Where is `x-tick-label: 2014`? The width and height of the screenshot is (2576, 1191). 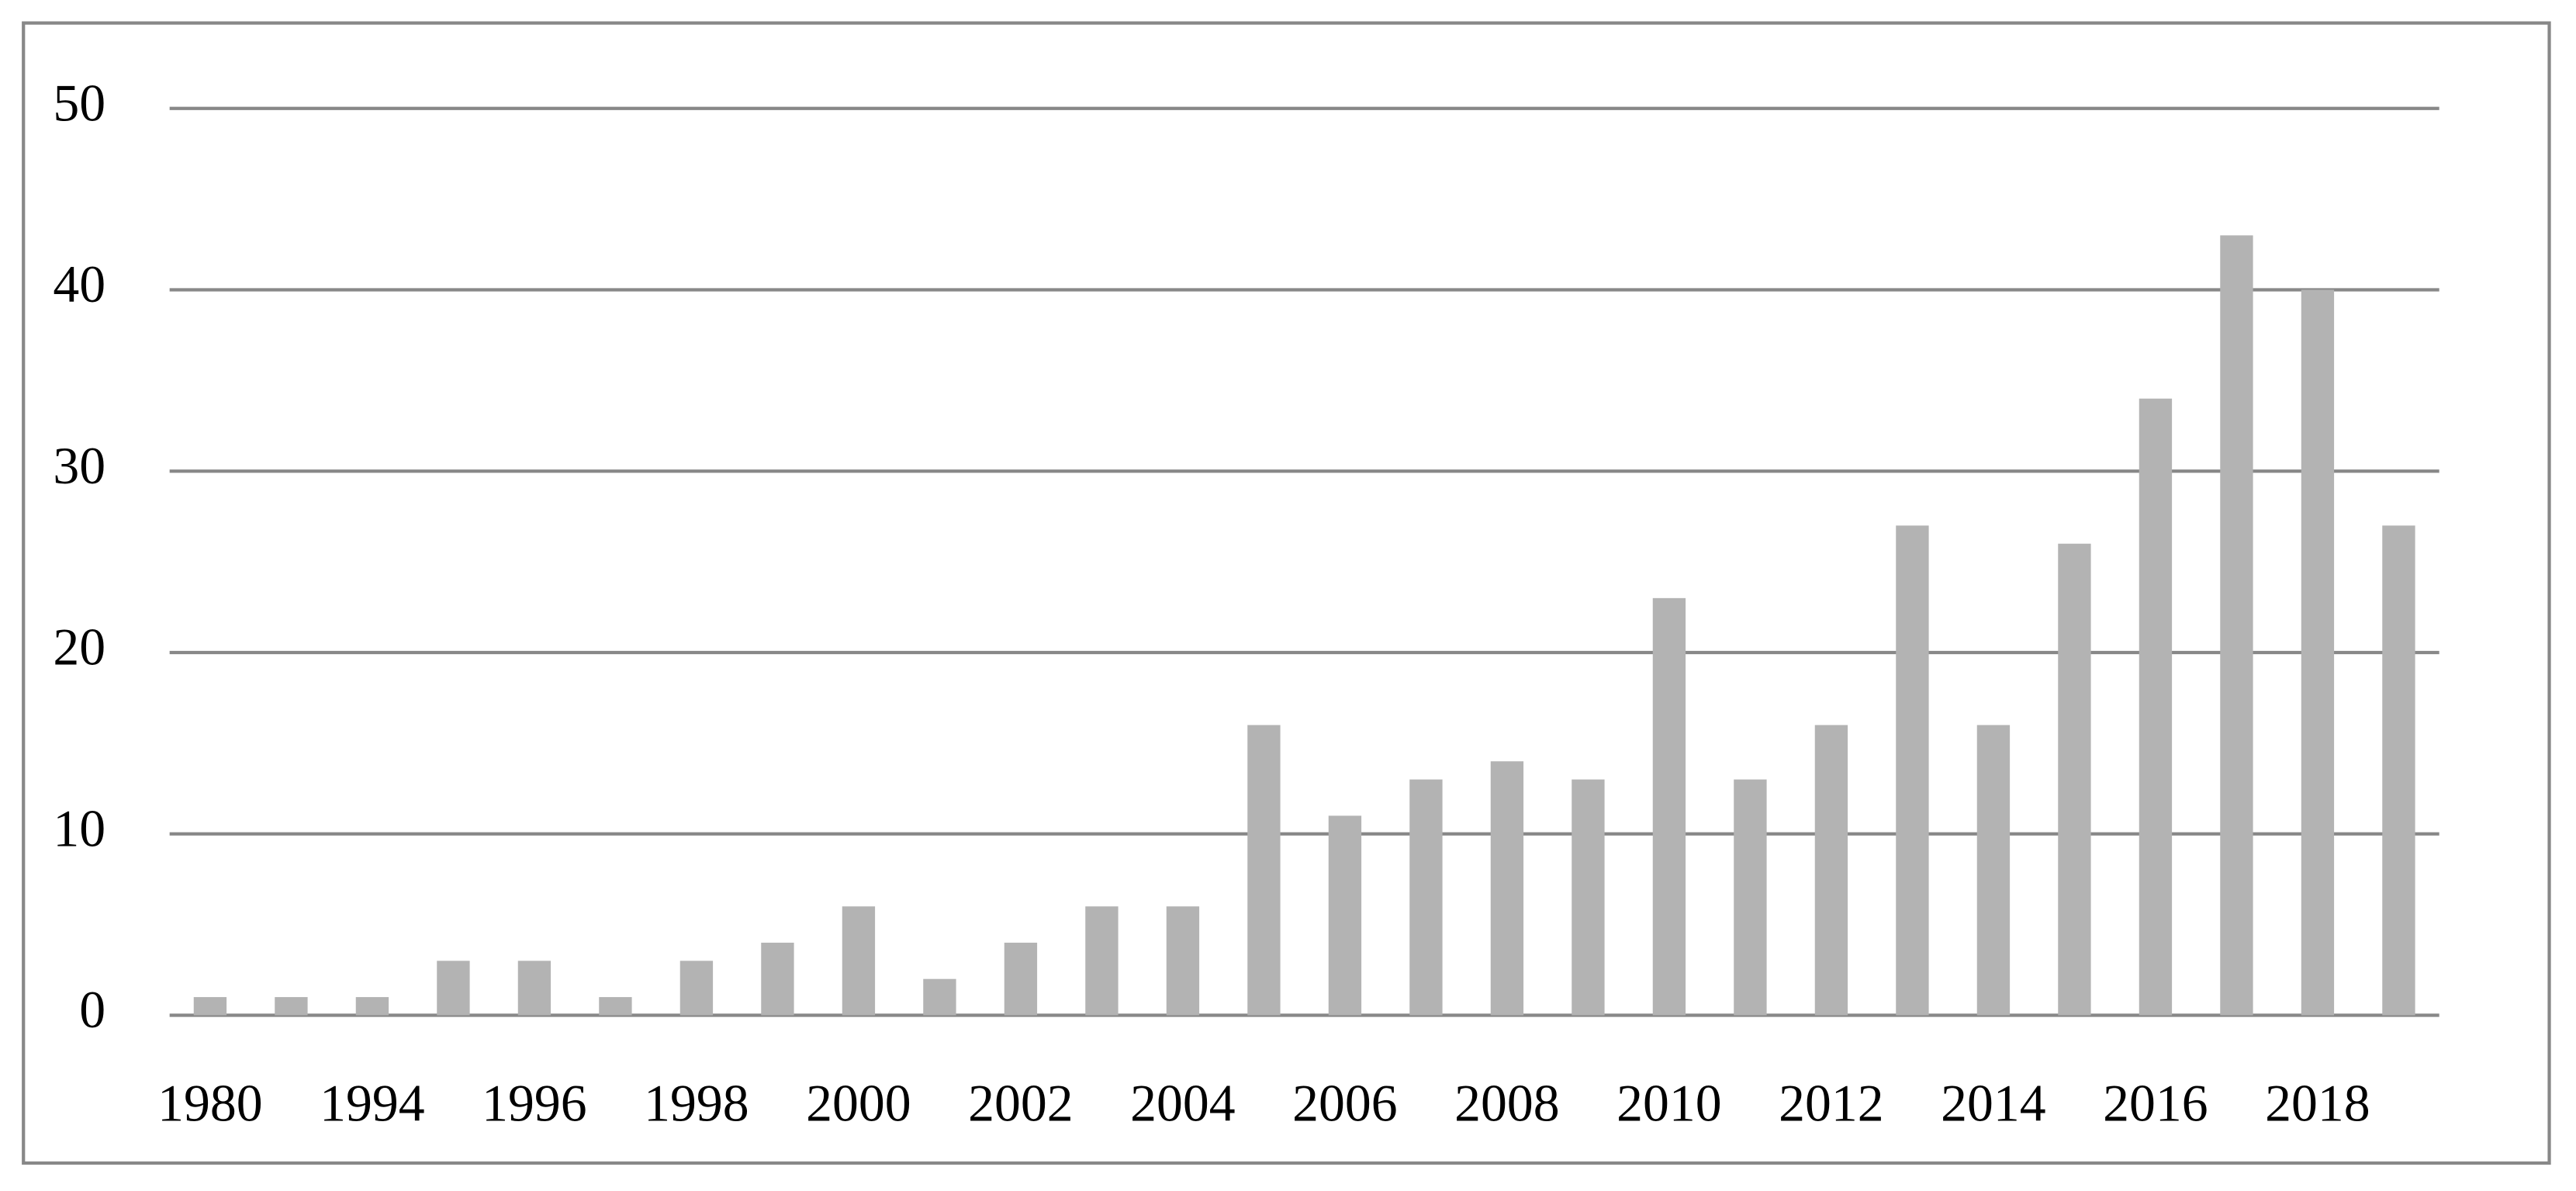 x-tick-label: 2014 is located at coordinates (1993, 1104).